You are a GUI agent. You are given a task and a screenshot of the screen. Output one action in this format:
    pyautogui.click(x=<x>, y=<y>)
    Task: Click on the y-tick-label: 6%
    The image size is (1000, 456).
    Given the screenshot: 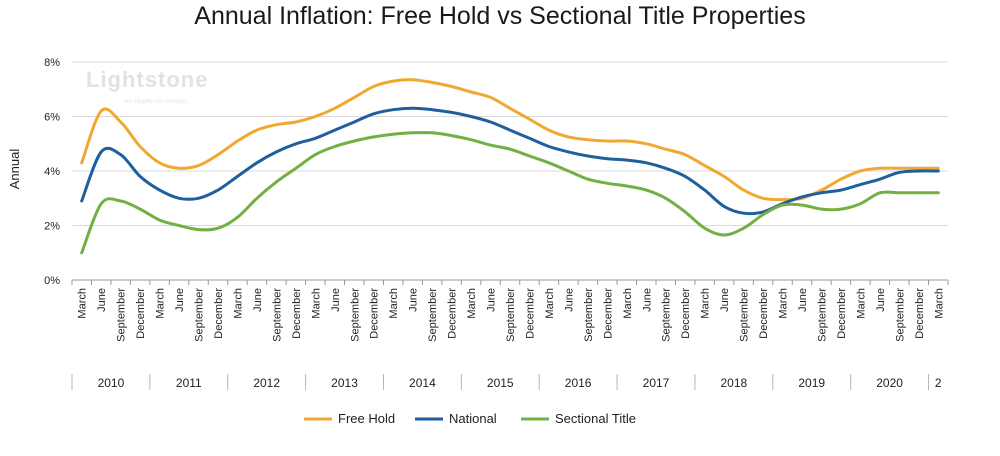 What is the action you would take?
    pyautogui.click(x=52, y=118)
    